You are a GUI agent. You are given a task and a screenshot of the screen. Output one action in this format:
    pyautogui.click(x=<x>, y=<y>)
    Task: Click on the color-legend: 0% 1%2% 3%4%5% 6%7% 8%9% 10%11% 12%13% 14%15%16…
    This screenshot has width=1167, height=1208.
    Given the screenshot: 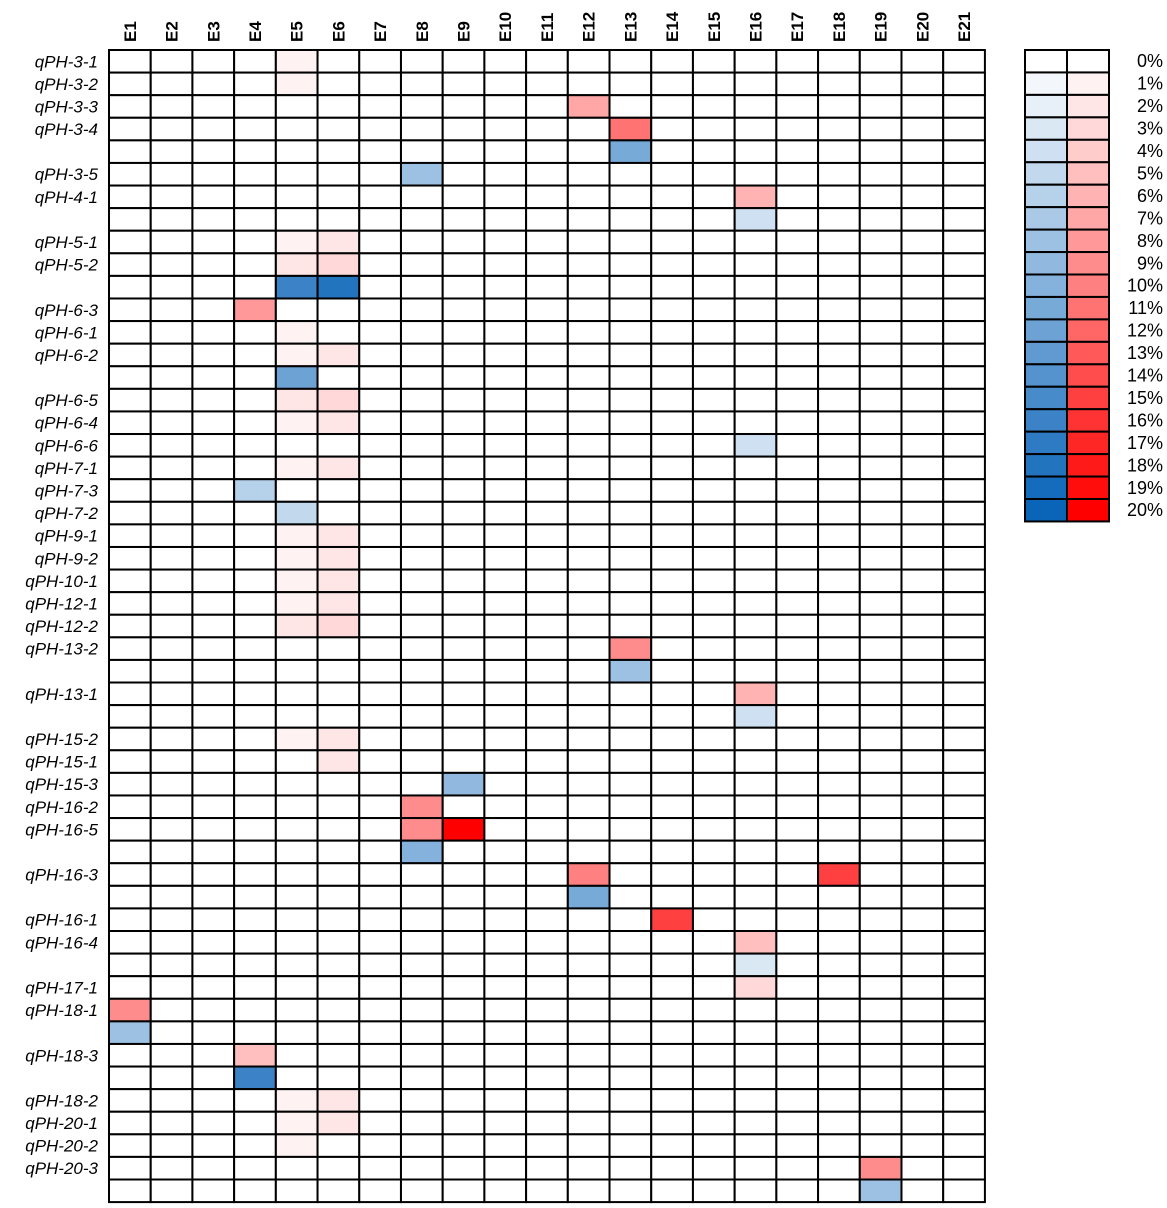 What is the action you would take?
    pyautogui.click(x=1093, y=286)
    